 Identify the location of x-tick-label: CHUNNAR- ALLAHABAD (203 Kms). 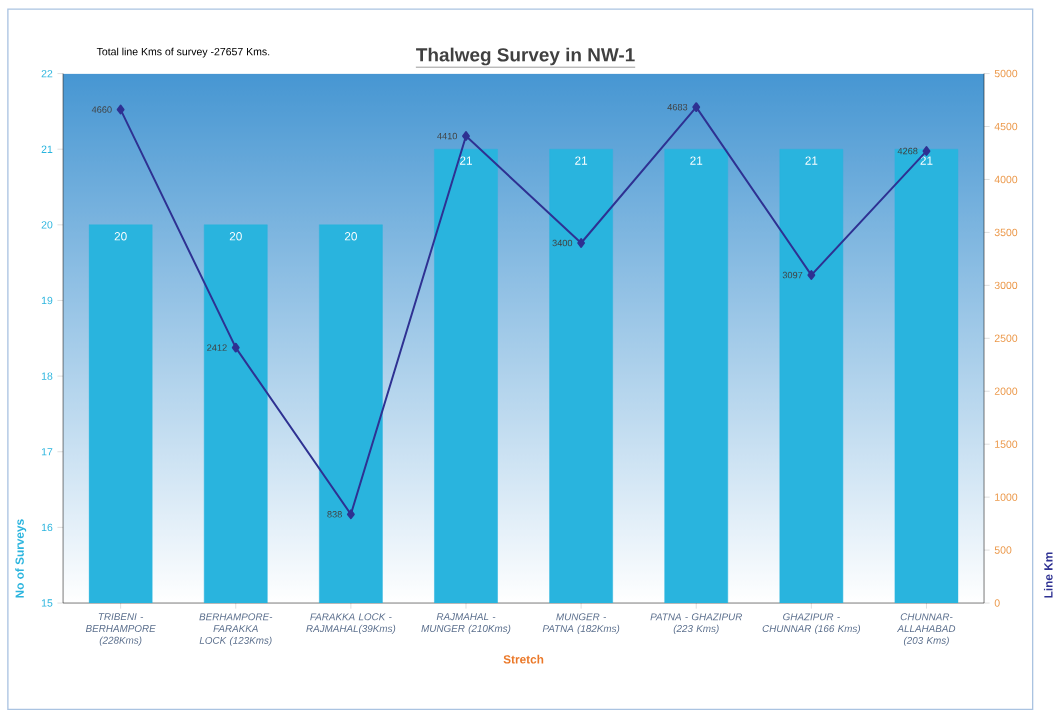
(926, 629).